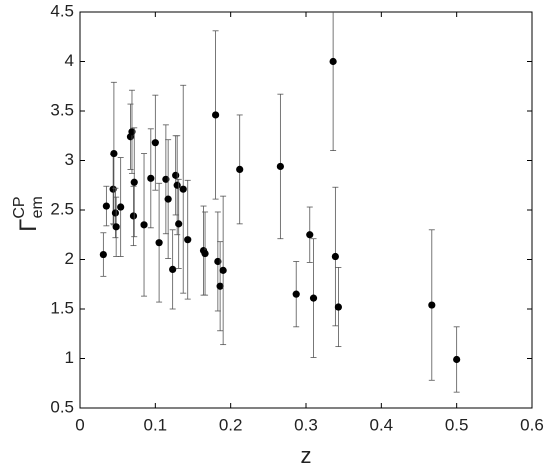 This screenshot has height=474, width=550. Describe the element at coordinates (62, 307) in the screenshot. I see `y-tick-label: 1.5` at that location.